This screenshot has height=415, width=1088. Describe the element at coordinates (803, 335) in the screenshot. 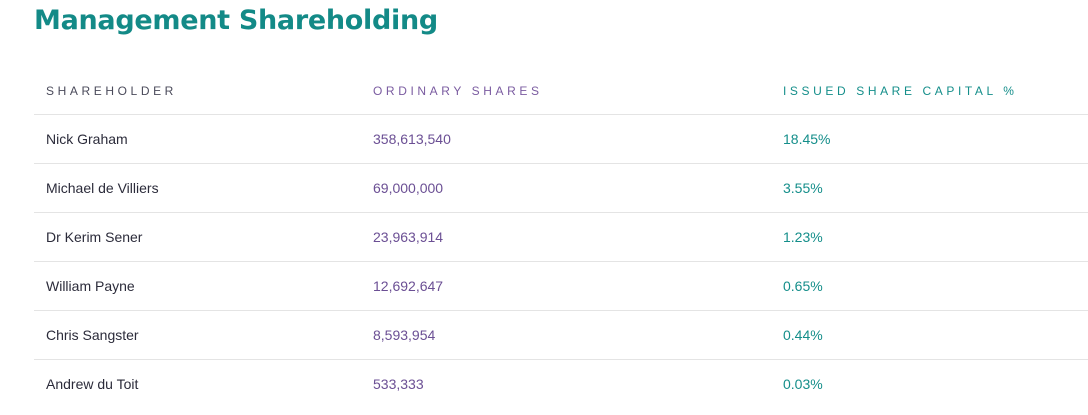

I see `cell-issued-share-capital: 0.44%` at that location.